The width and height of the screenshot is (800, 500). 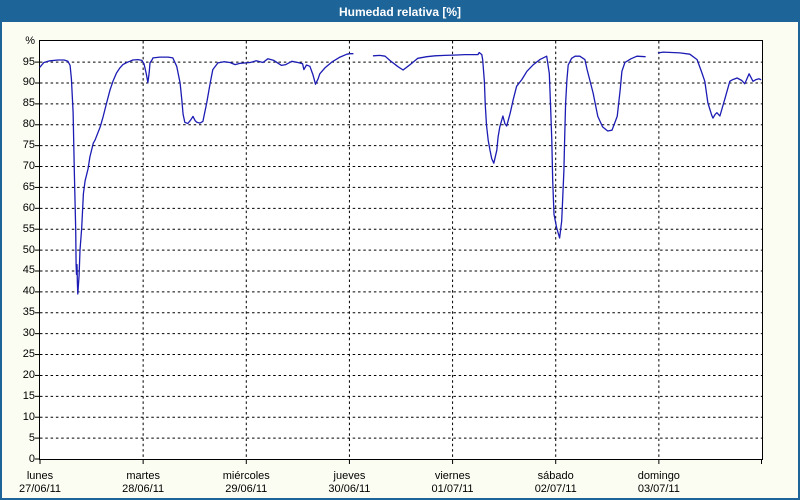 I want to click on x-day-date-label: 28/06/11, so click(x=143, y=489).